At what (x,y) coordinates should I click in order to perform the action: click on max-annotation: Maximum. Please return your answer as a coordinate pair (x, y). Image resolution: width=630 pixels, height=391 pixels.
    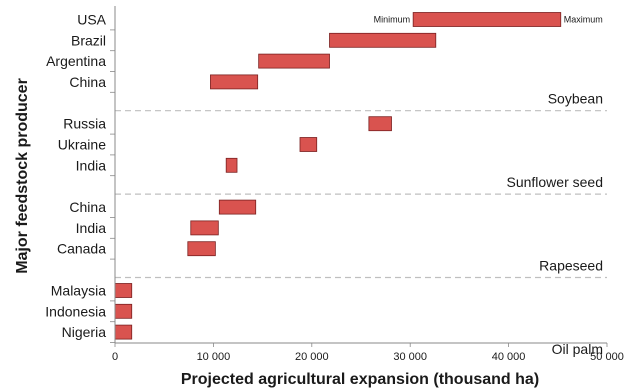
    Looking at the image, I should click on (583, 20).